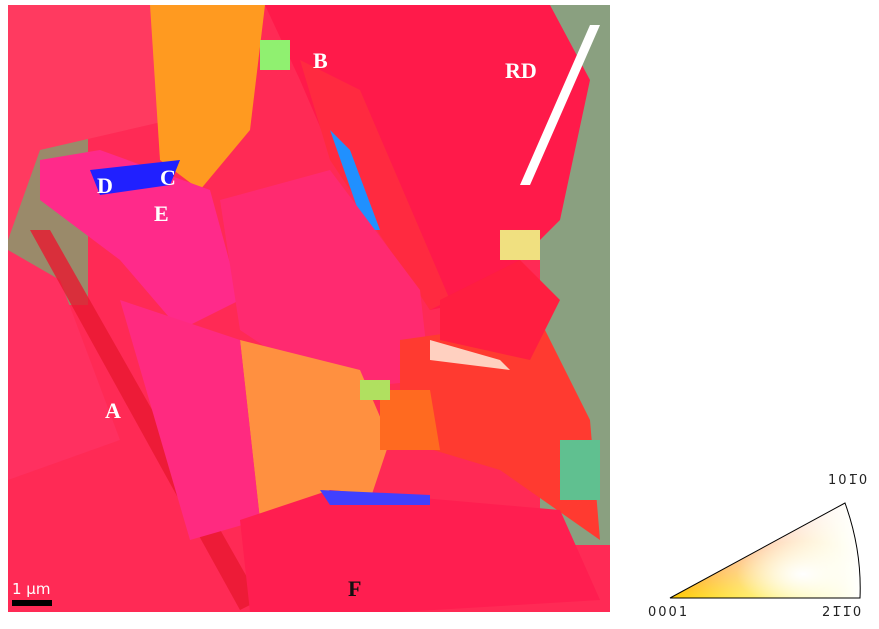 The image size is (879, 629). What do you see at coordinates (31, 589) in the screenshot?
I see `scale-label: 1 µm` at bounding box center [31, 589].